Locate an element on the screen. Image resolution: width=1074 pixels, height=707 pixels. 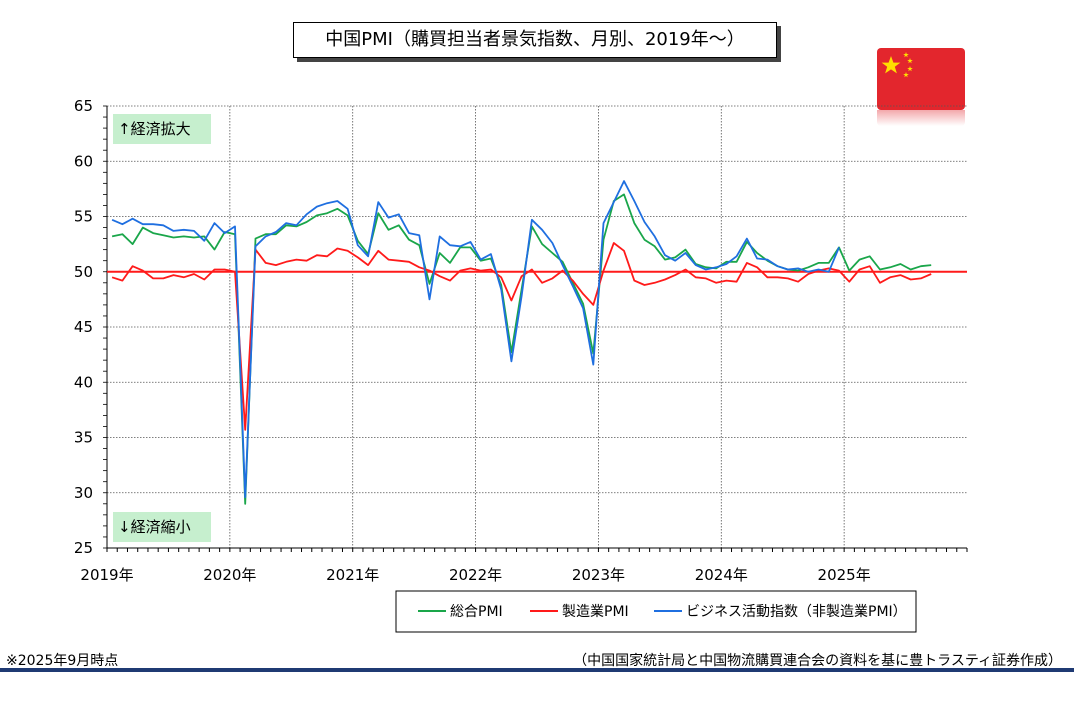
annotation-top-box is located at coordinates (162, 129).